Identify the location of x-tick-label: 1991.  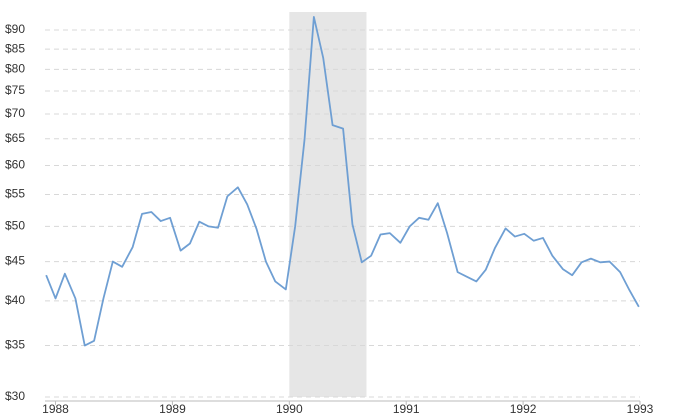
(406, 409).